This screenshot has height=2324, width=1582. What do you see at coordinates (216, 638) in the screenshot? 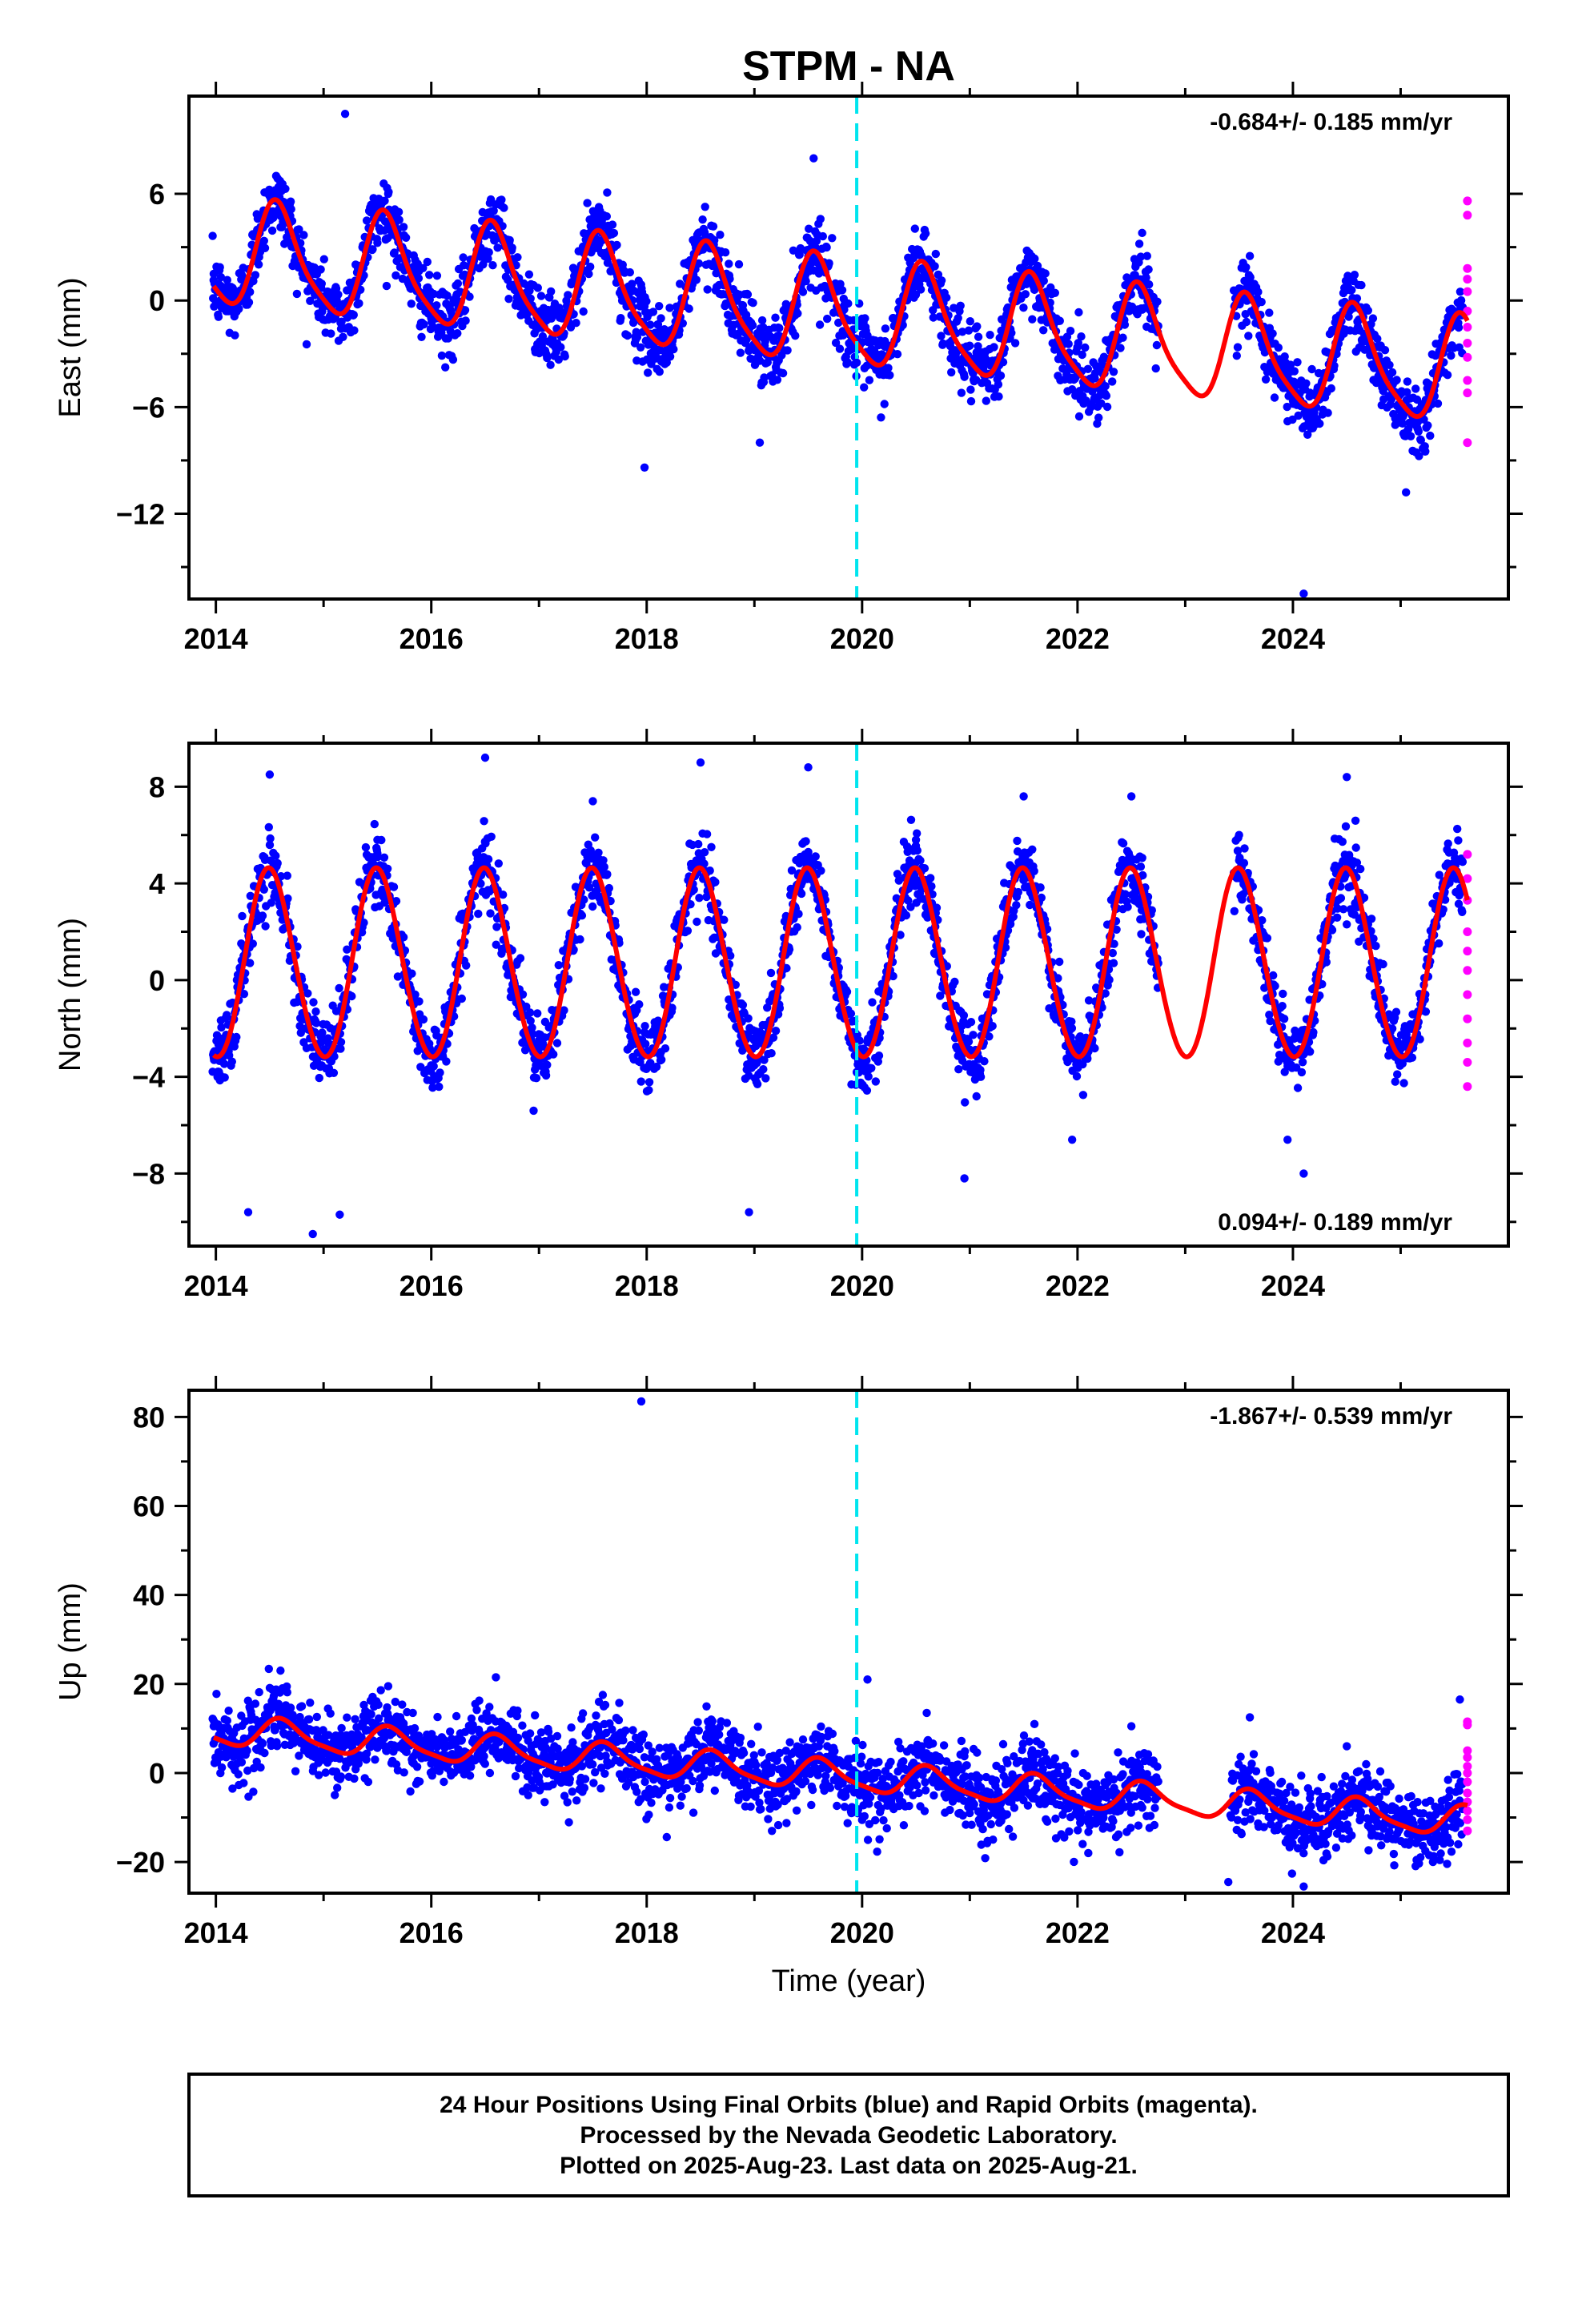
I see `east-x-tick-label: 2014` at bounding box center [216, 638].